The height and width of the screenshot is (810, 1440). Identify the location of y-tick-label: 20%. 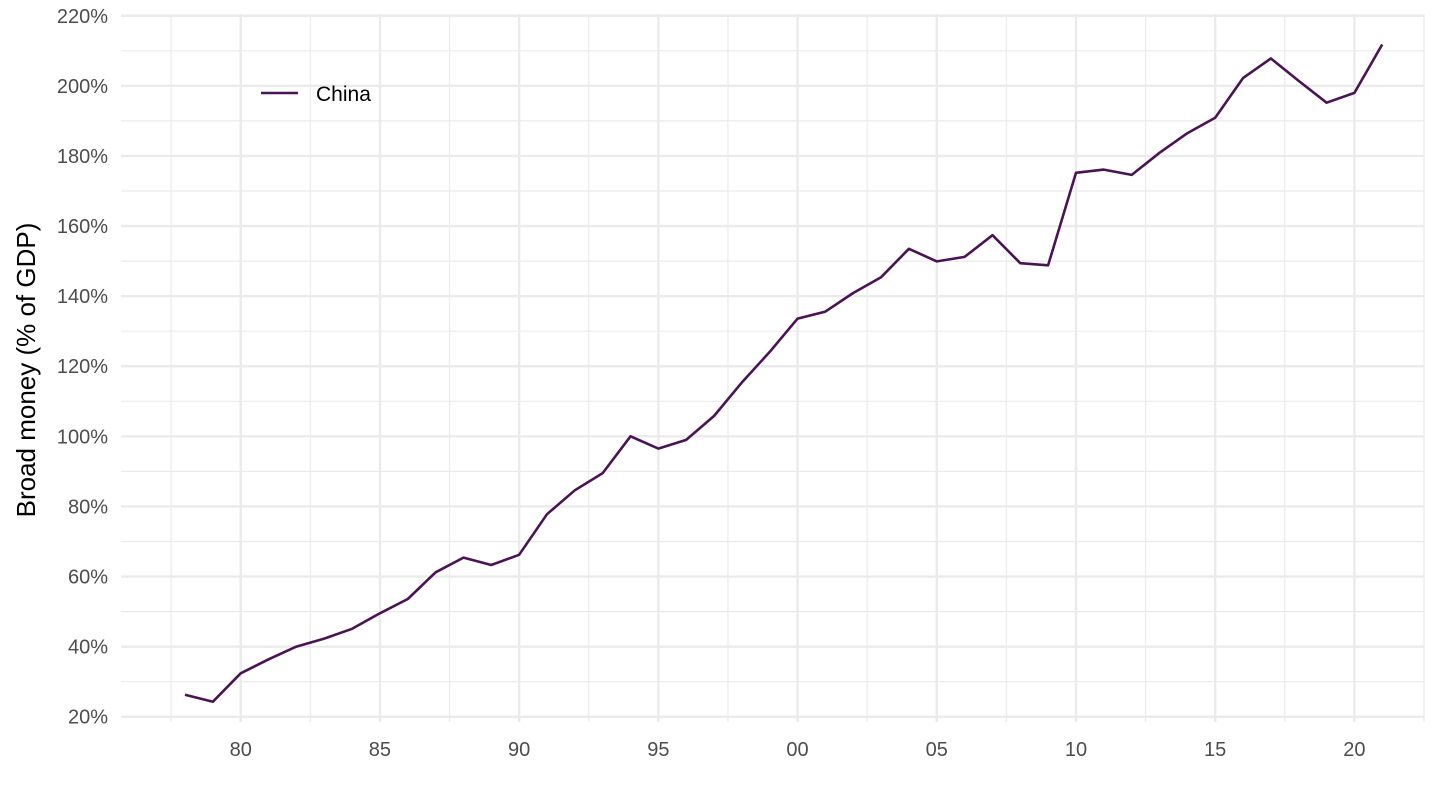
(88, 718).